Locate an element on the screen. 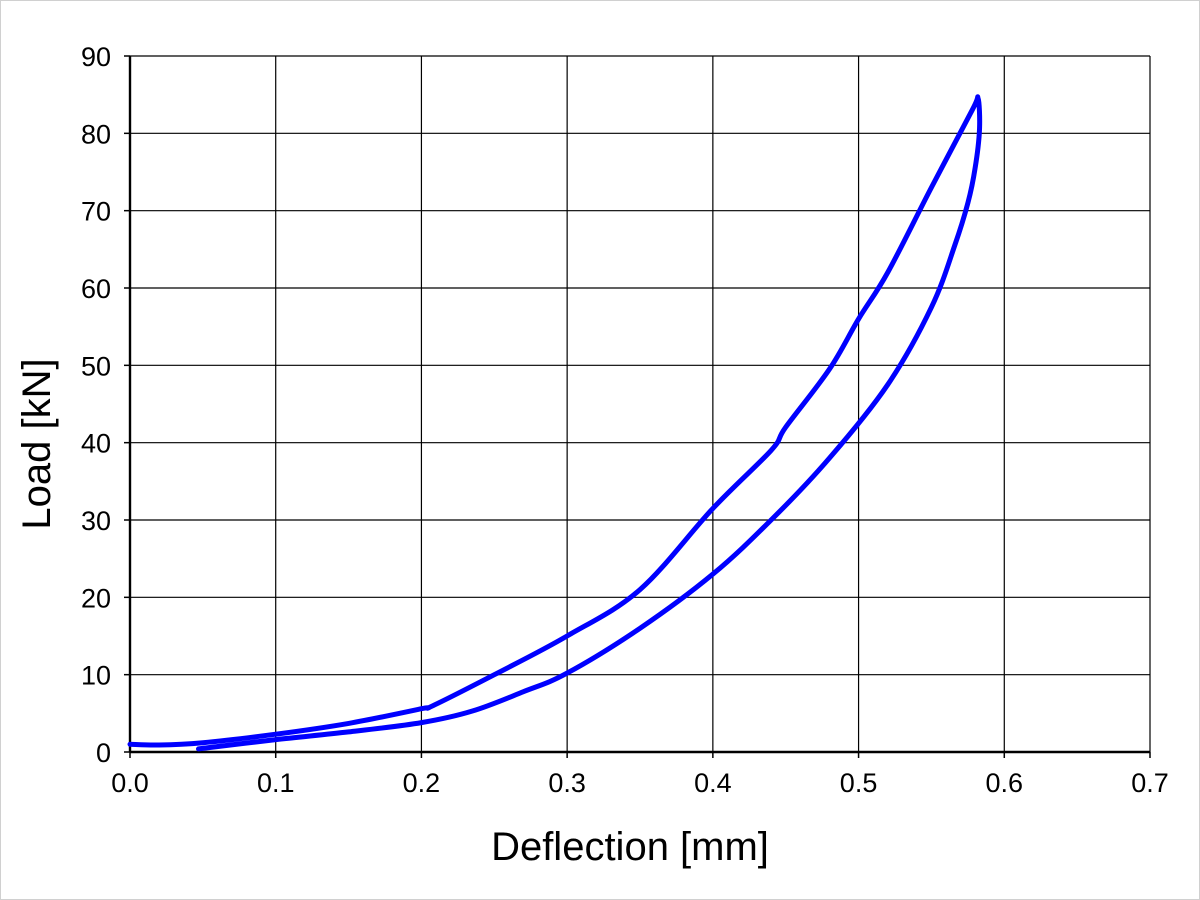  y-tick-label: 80 is located at coordinates (96, 134).